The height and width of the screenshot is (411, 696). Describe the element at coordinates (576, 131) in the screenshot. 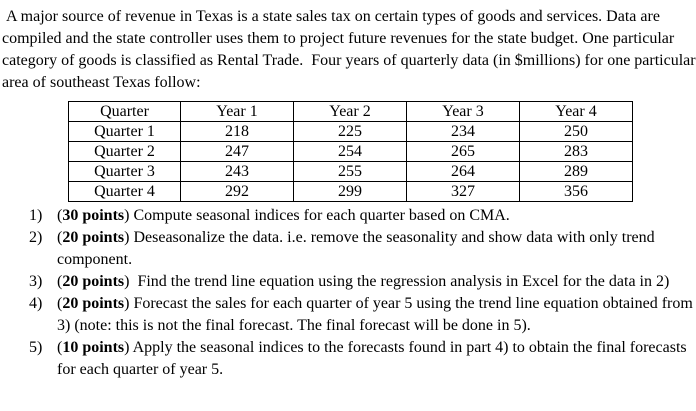

I see `table-cell: 250` at that location.